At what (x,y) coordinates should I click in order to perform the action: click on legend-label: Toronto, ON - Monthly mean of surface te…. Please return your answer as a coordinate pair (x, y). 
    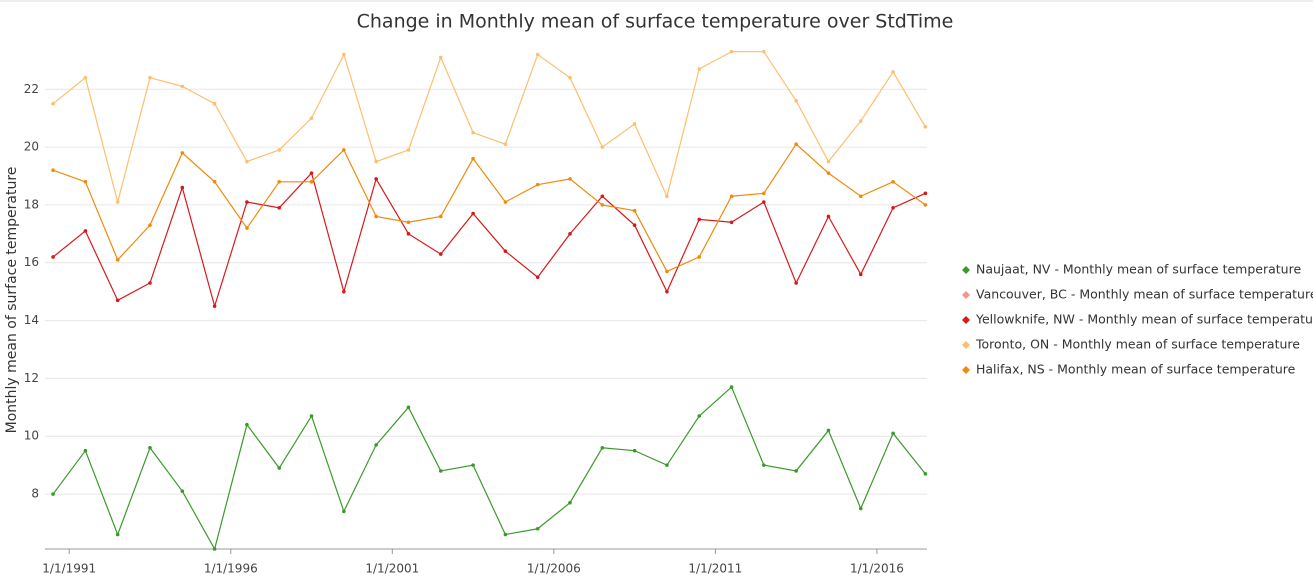
    Looking at the image, I should click on (1137, 344).